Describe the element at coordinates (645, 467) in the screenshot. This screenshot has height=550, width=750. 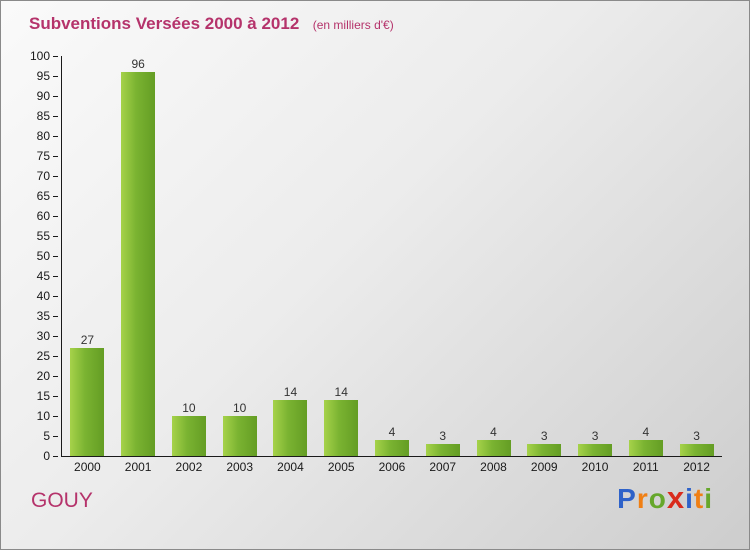
I see `x-axis-label: 2011` at that location.